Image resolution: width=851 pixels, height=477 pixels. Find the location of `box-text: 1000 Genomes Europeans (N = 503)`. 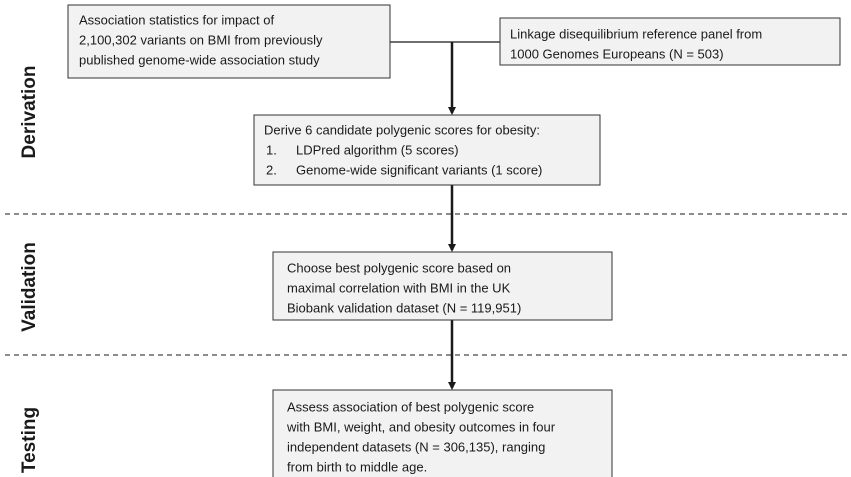

box-text: 1000 Genomes Europeans (N = 503) is located at coordinates (617, 53).